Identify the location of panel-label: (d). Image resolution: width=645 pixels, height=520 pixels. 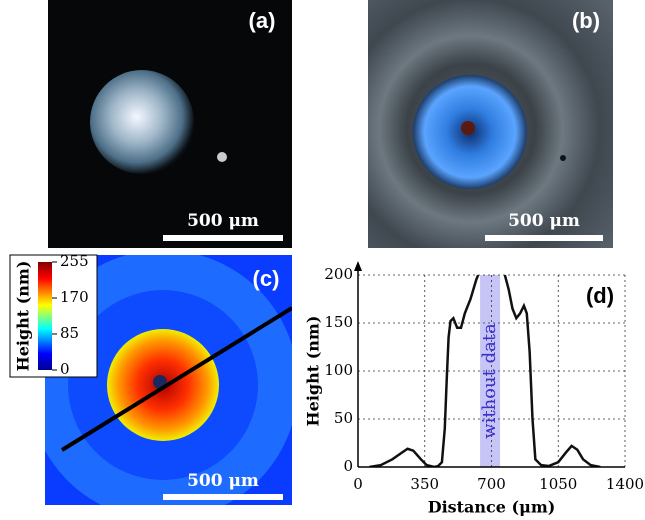
(600, 295).